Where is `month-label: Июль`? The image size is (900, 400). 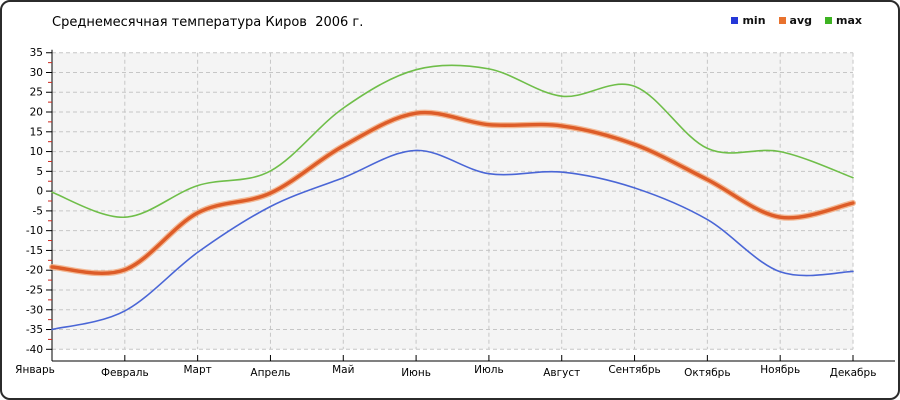
month-label: Июль is located at coordinates (489, 370).